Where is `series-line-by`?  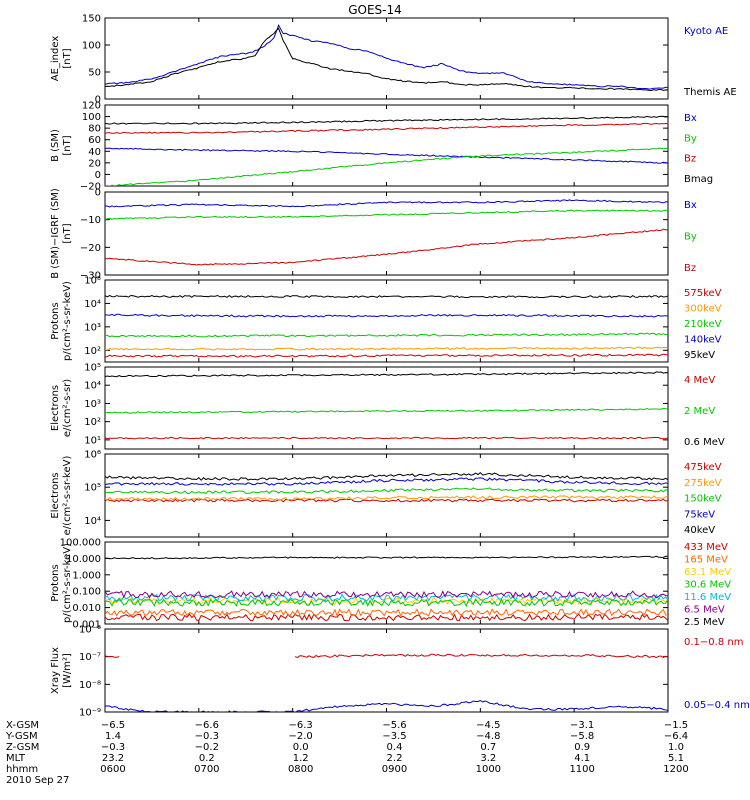 series-line-by is located at coordinates (386, 166).